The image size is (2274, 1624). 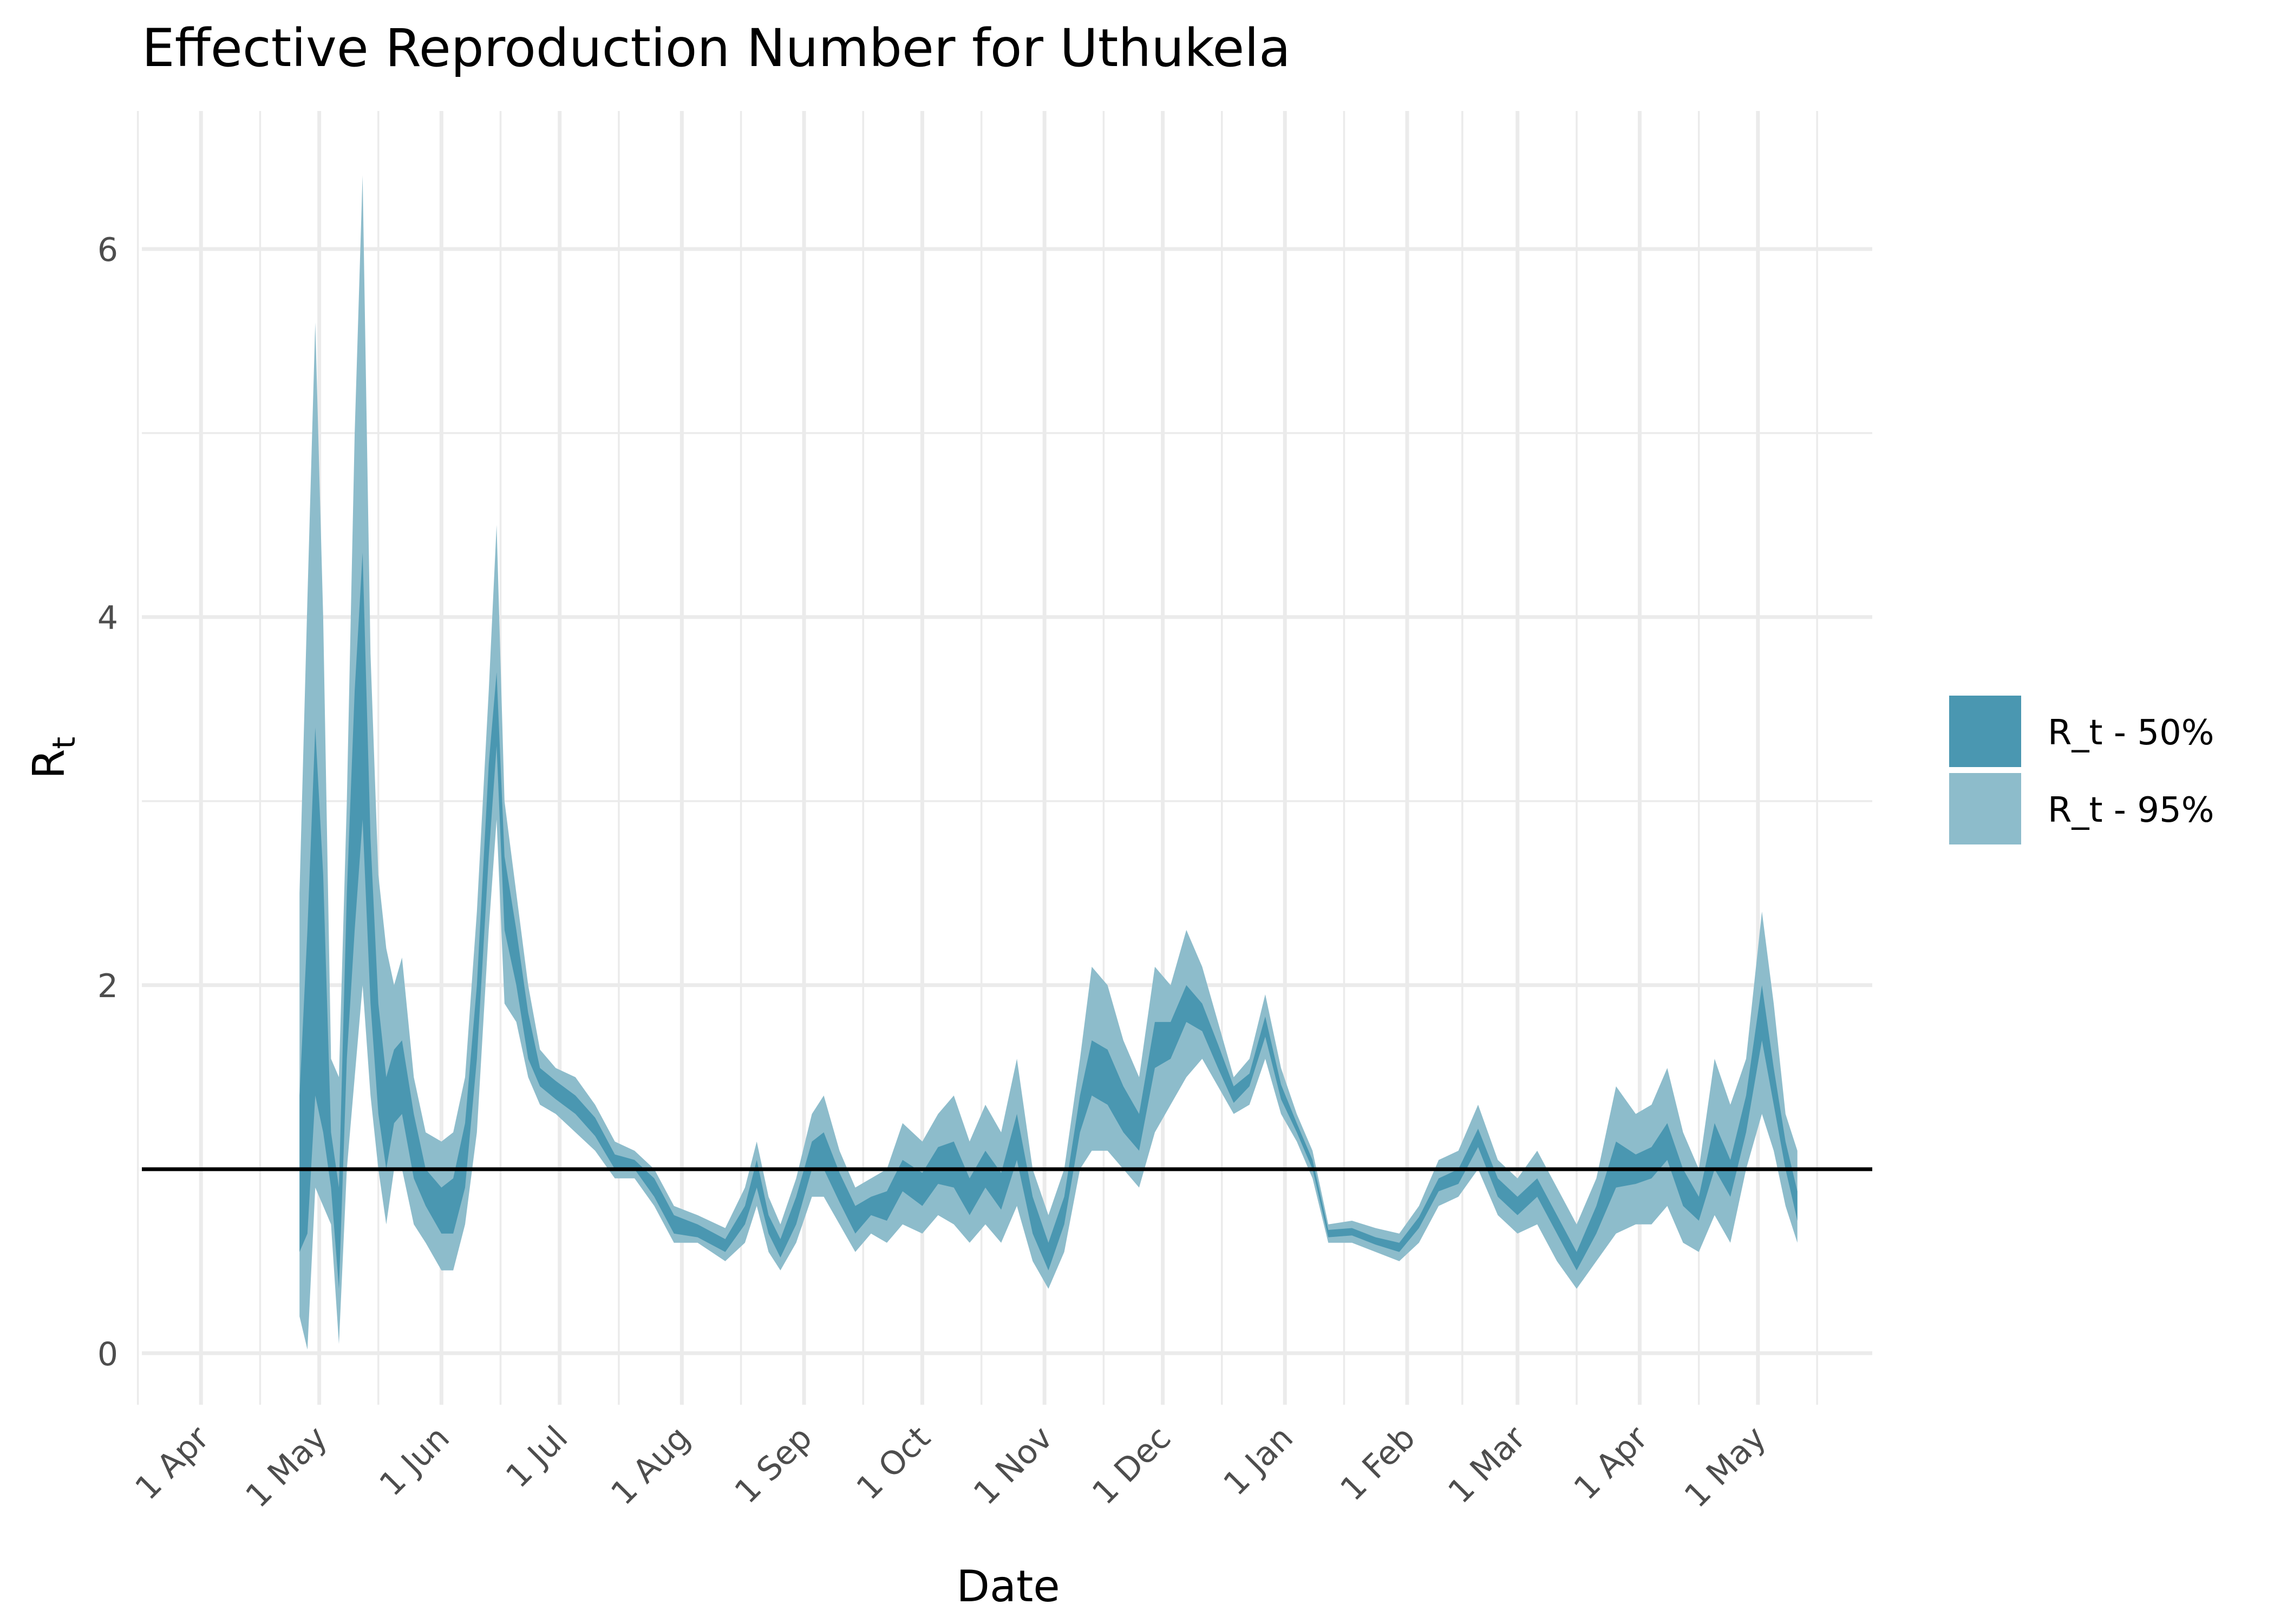 What do you see at coordinates (64, 743) in the screenshot?
I see `y-axis-title-subscript: t` at bounding box center [64, 743].